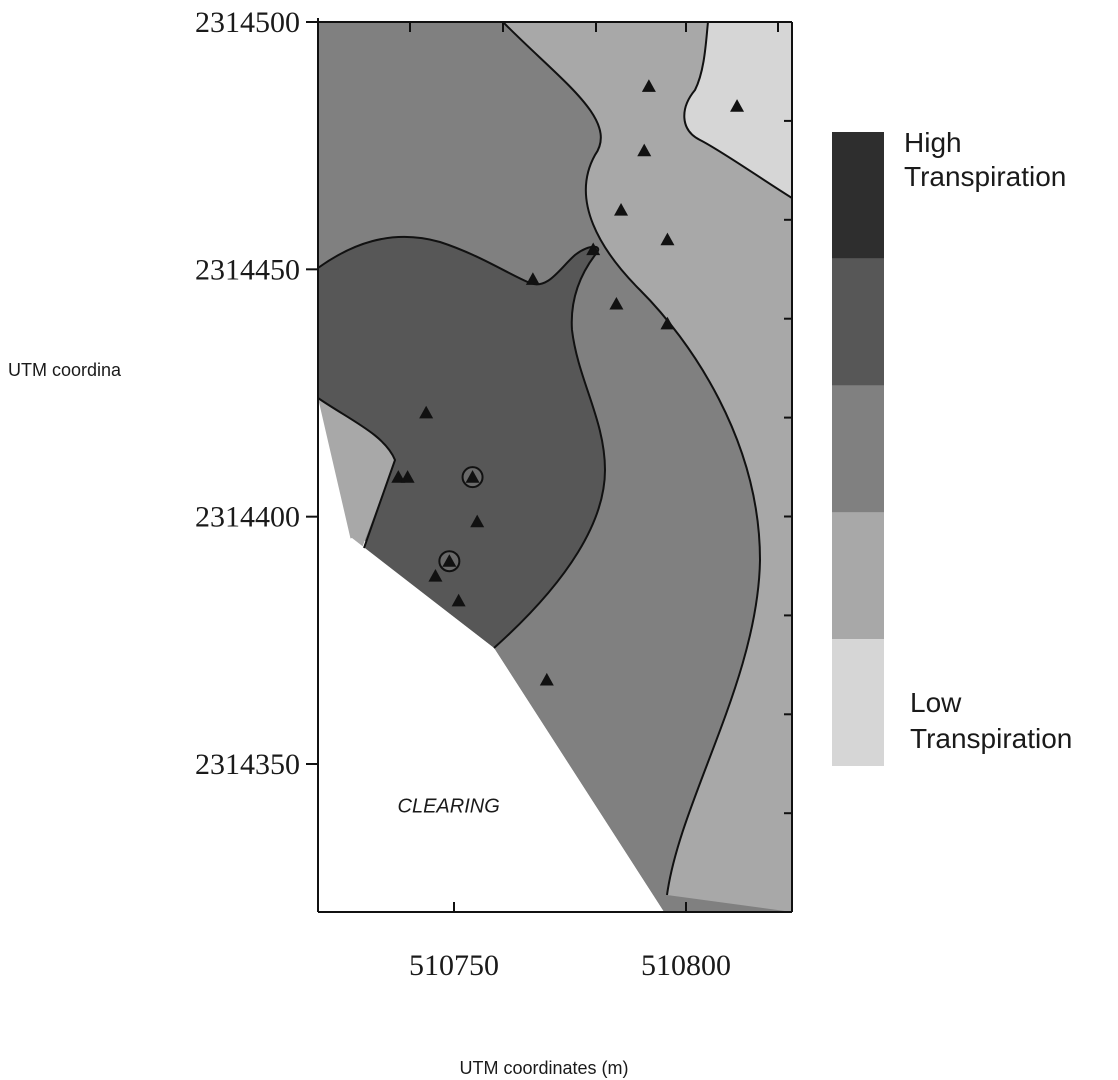 This screenshot has height=1080, width=1118. I want to click on y-tick-label-2: 2314450, so click(247, 269).